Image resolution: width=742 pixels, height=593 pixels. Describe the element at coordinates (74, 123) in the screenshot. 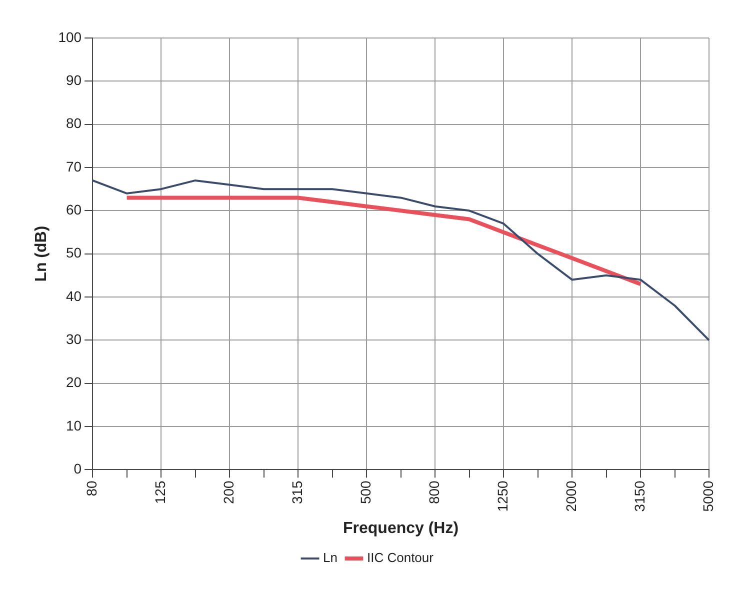

I see `y-tick-label: 80` at that location.